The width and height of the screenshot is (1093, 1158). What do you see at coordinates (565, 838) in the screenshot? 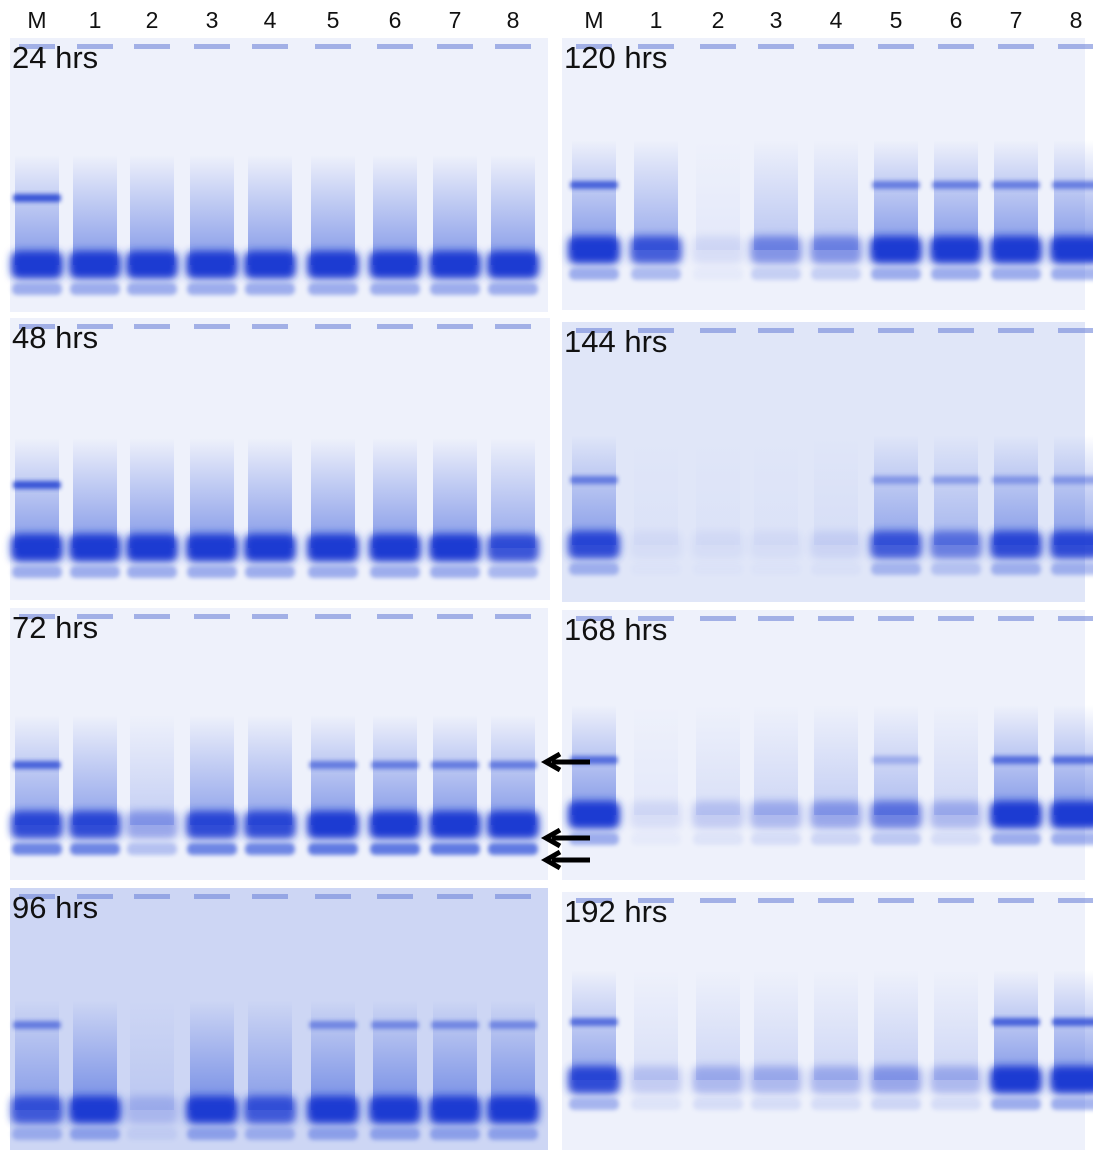
I see `arrow` at bounding box center [565, 838].